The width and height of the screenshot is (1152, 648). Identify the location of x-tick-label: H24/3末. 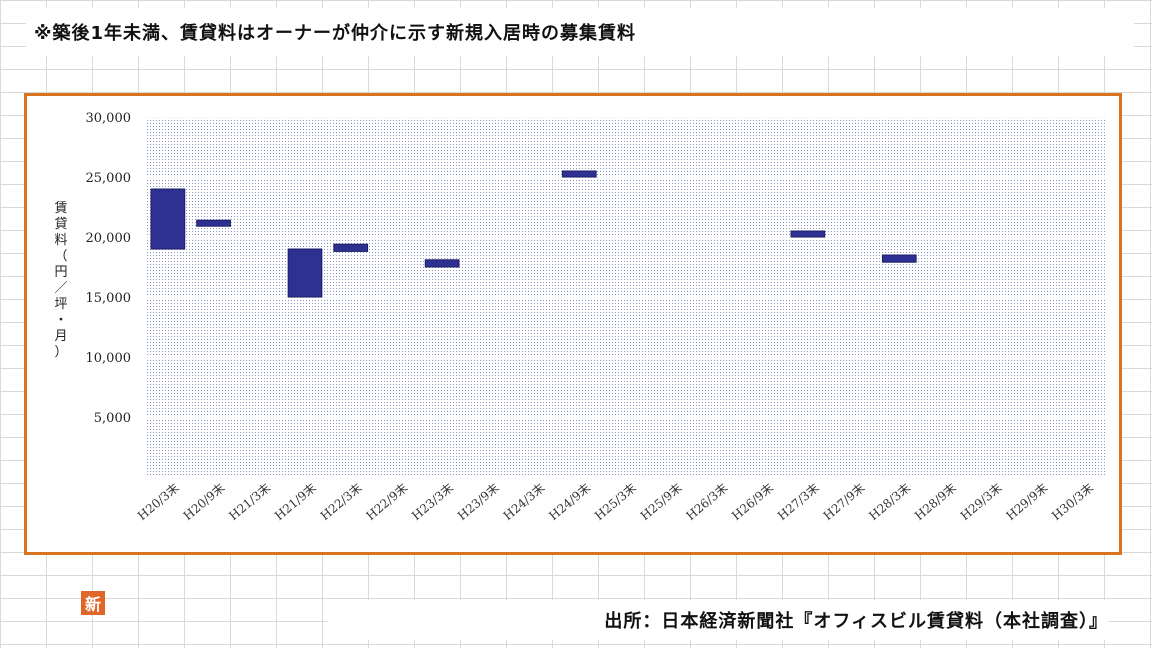
(524, 502).